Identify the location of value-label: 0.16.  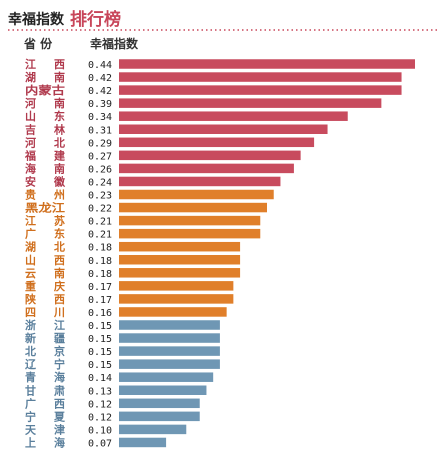
(100, 313).